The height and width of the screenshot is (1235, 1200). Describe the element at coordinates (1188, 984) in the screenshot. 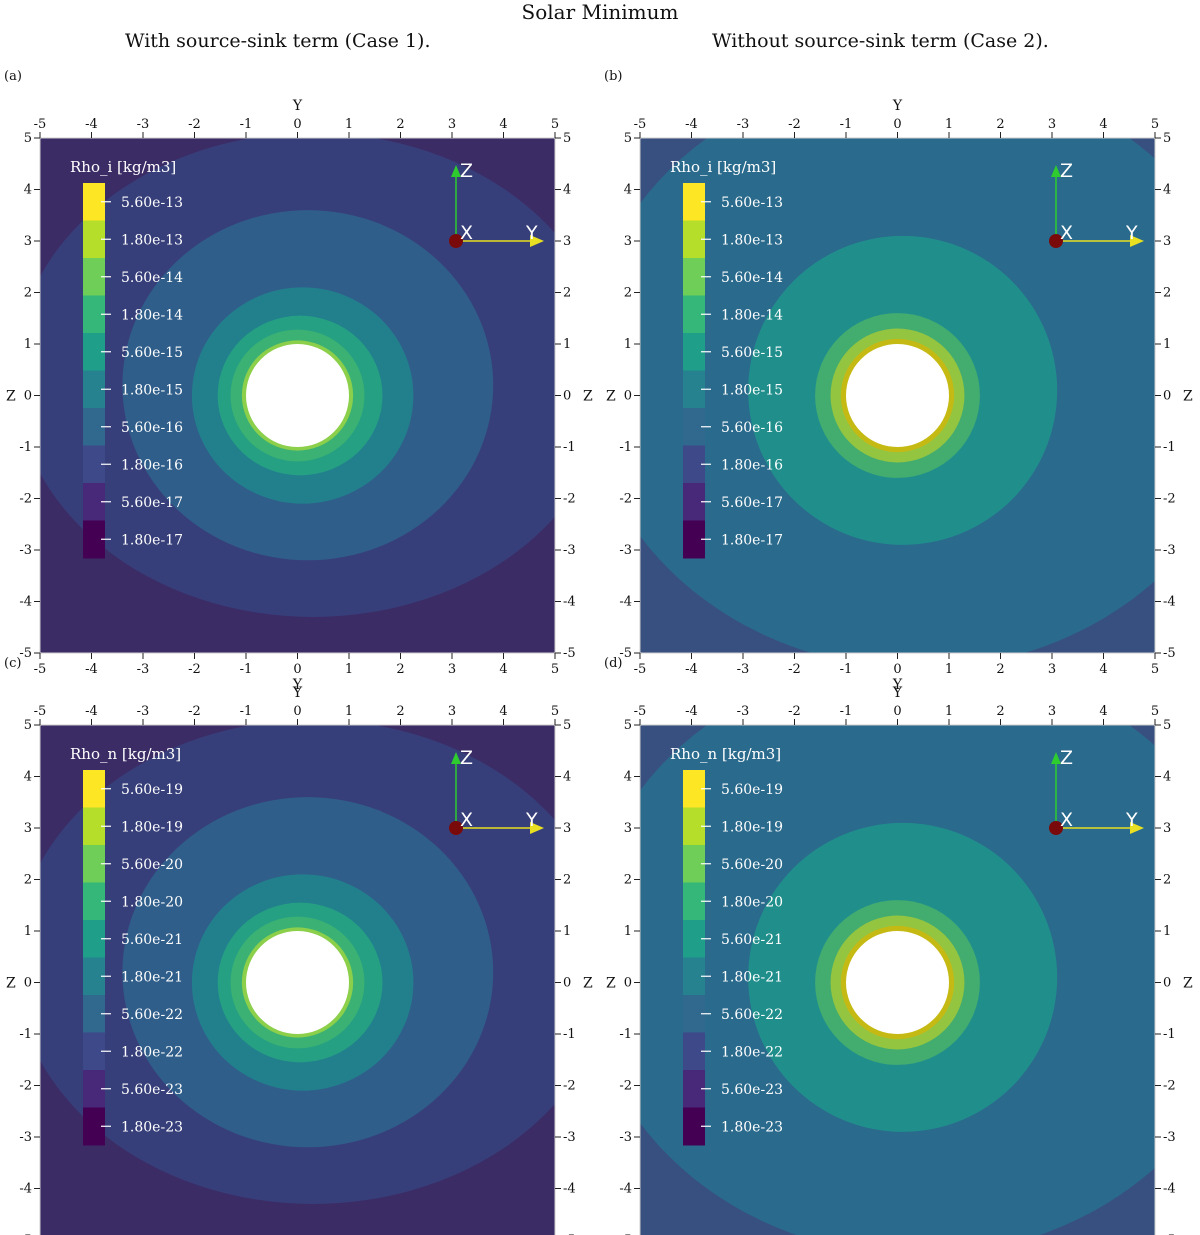

I see `y-axis-title-right: Z` at that location.